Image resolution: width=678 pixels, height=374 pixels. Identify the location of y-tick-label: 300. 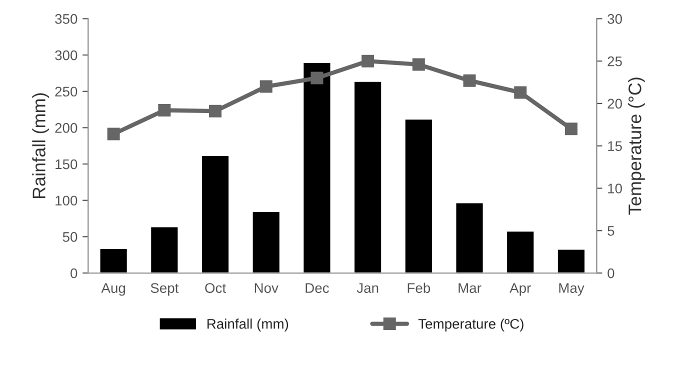
(66, 55).